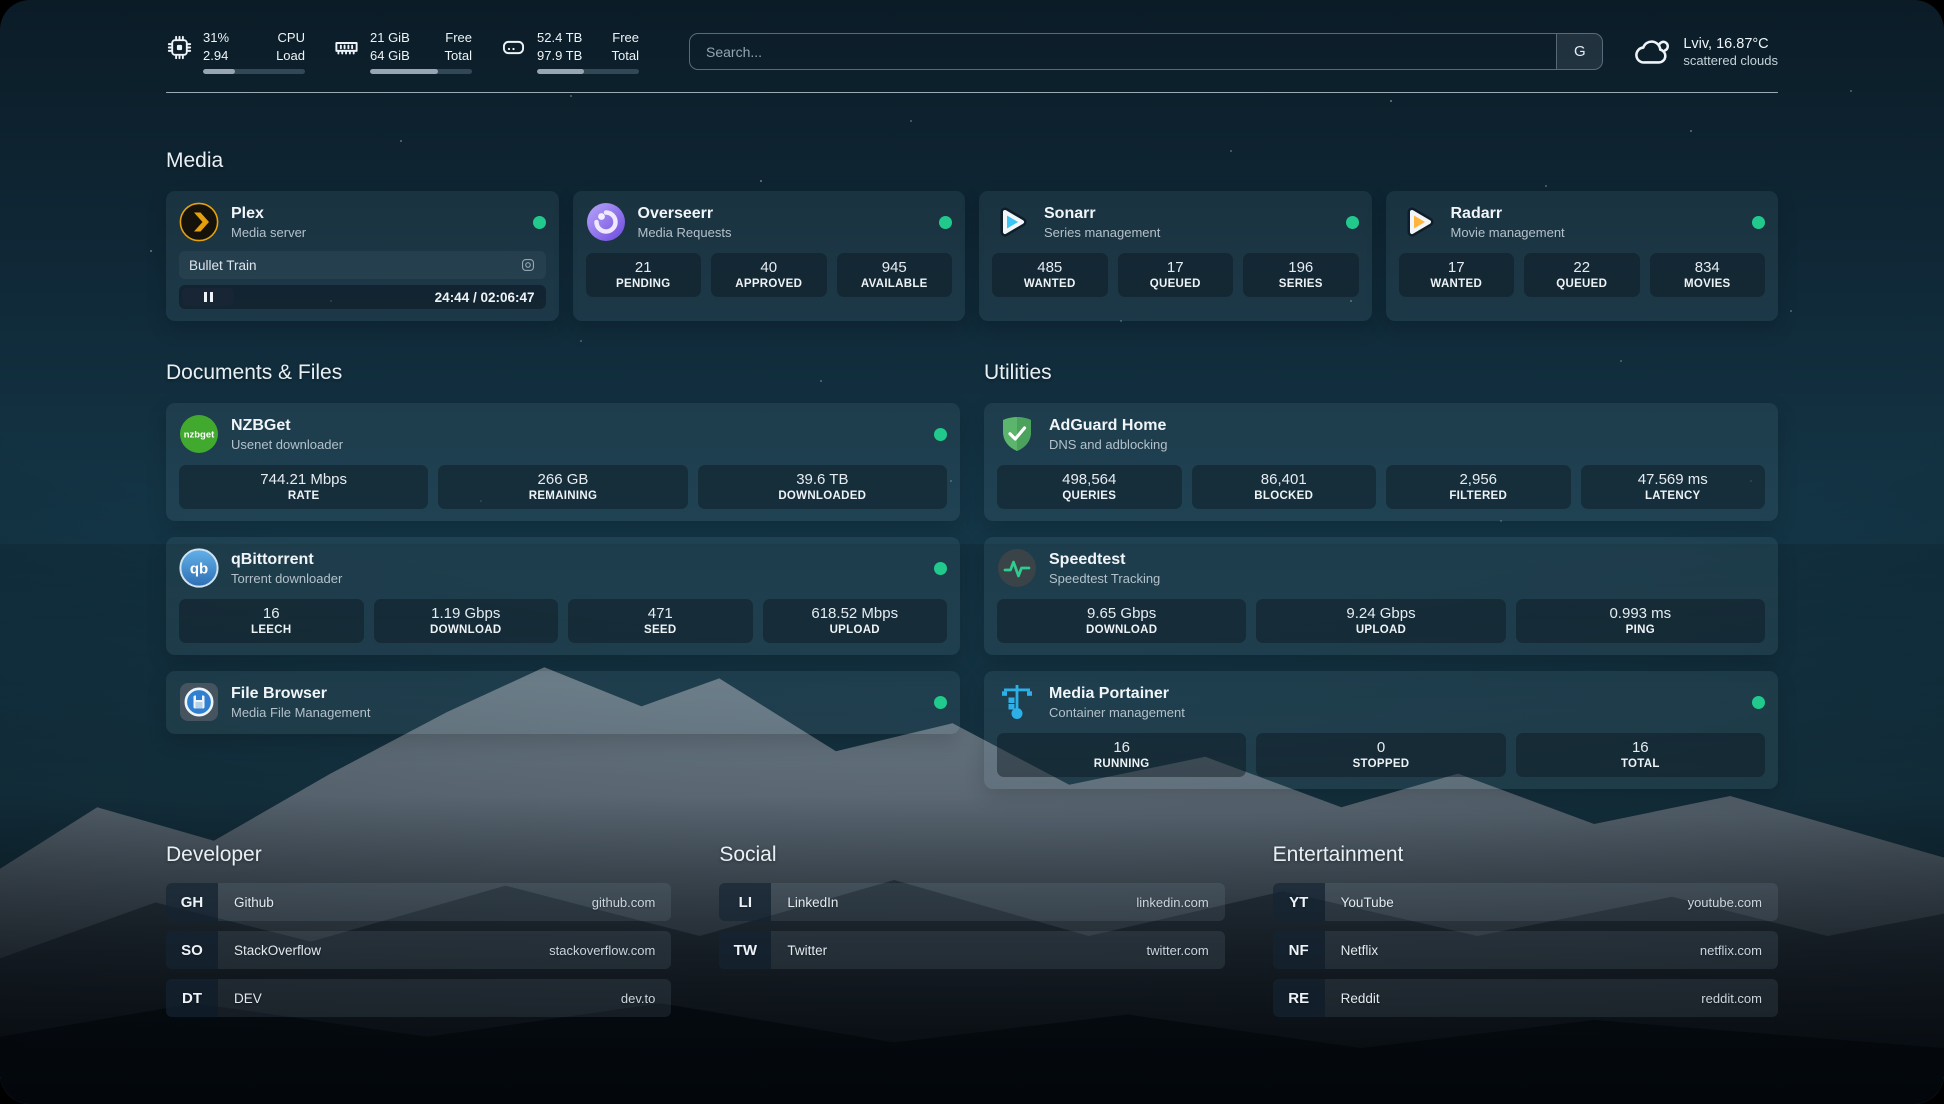 The width and height of the screenshot is (1944, 1104). What do you see at coordinates (362, 297) in the screenshot?
I see `playback-progress-bar: 24:44 / 02:06:47` at bounding box center [362, 297].